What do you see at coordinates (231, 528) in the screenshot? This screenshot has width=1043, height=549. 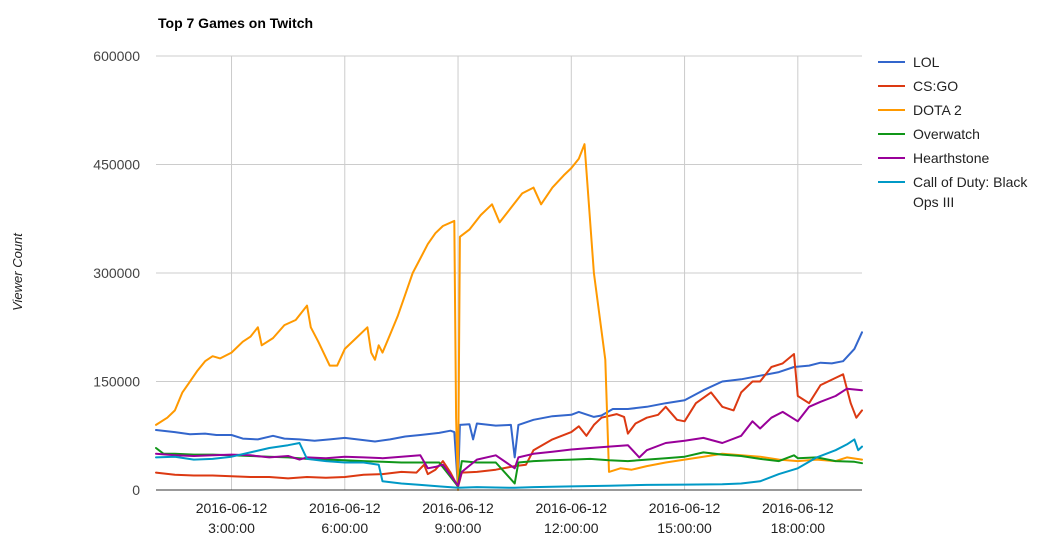 I see `x-tick-time: 3:00:00` at bounding box center [231, 528].